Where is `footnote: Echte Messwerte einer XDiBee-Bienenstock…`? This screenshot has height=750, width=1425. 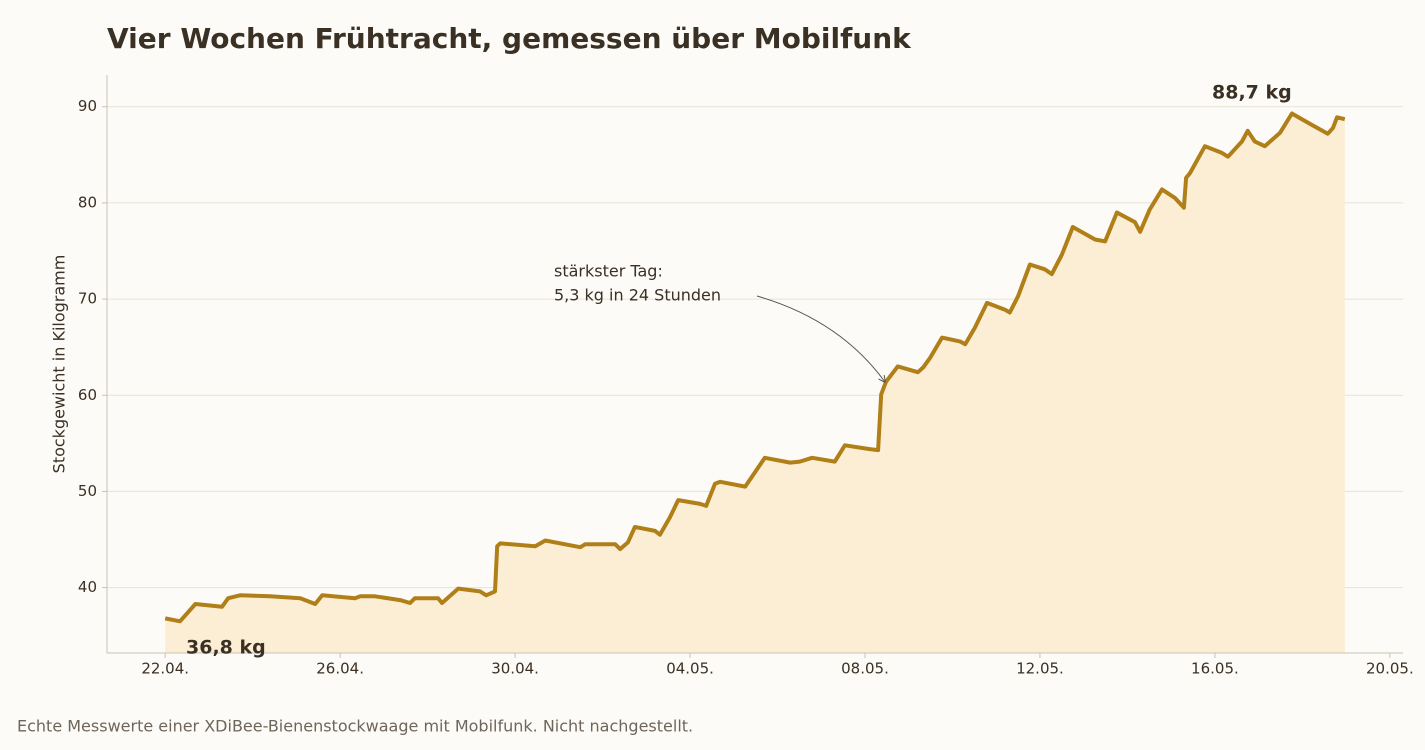
footnote: Echte Messwerte einer XDiBee-Bienenstock… is located at coordinates (355, 726).